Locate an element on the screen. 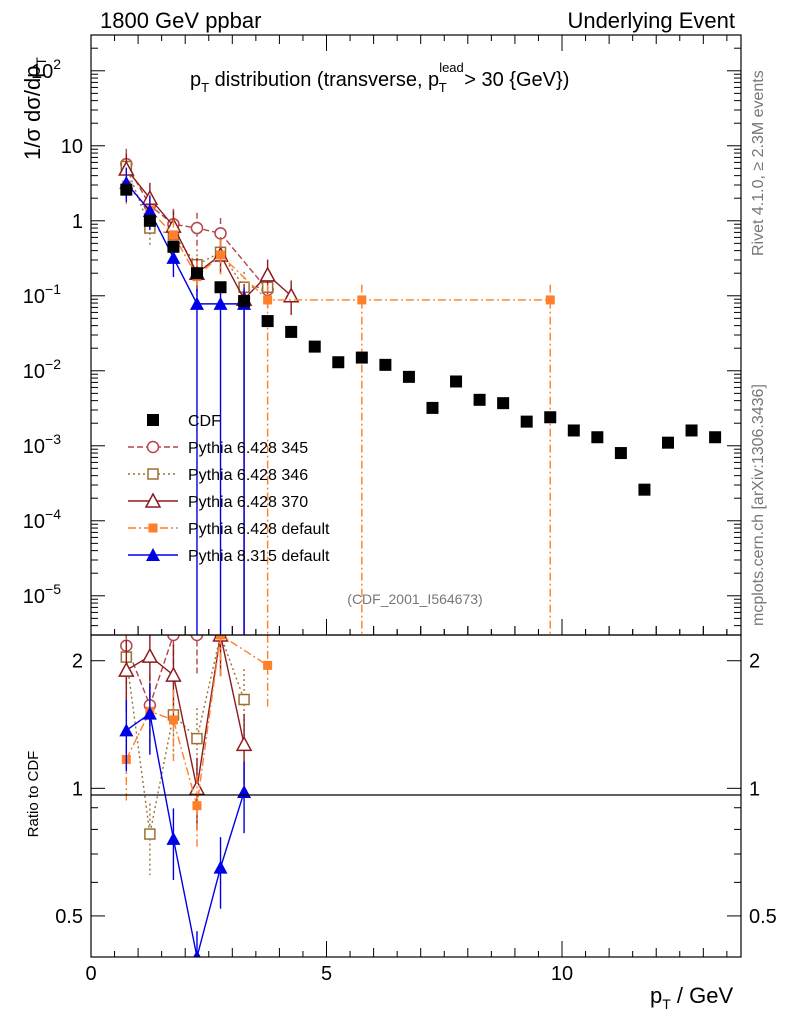  ratio-y-tick-label-right: 1 is located at coordinates (754, 789).